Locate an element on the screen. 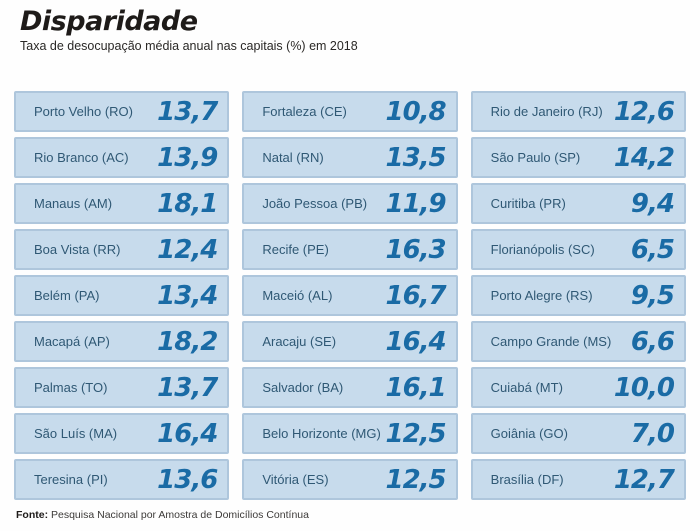  table-row: Macapá (AP) 18,2 is located at coordinates (122, 341).